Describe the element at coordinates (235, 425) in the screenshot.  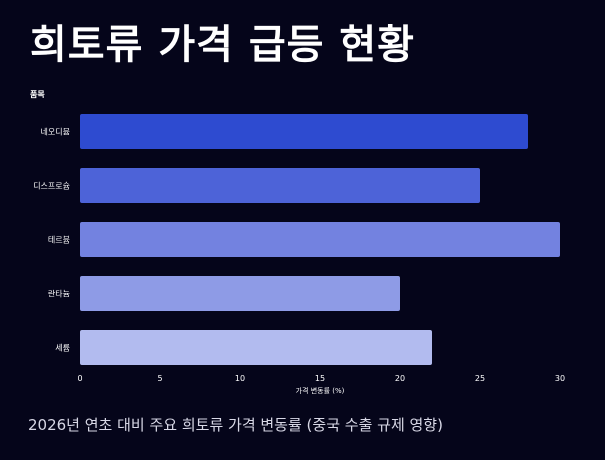
I see `chart-subtitle: 2026년 연초 대비 주요 희토류 가격 변동률 (중국 수출 규제 영향)` at that location.